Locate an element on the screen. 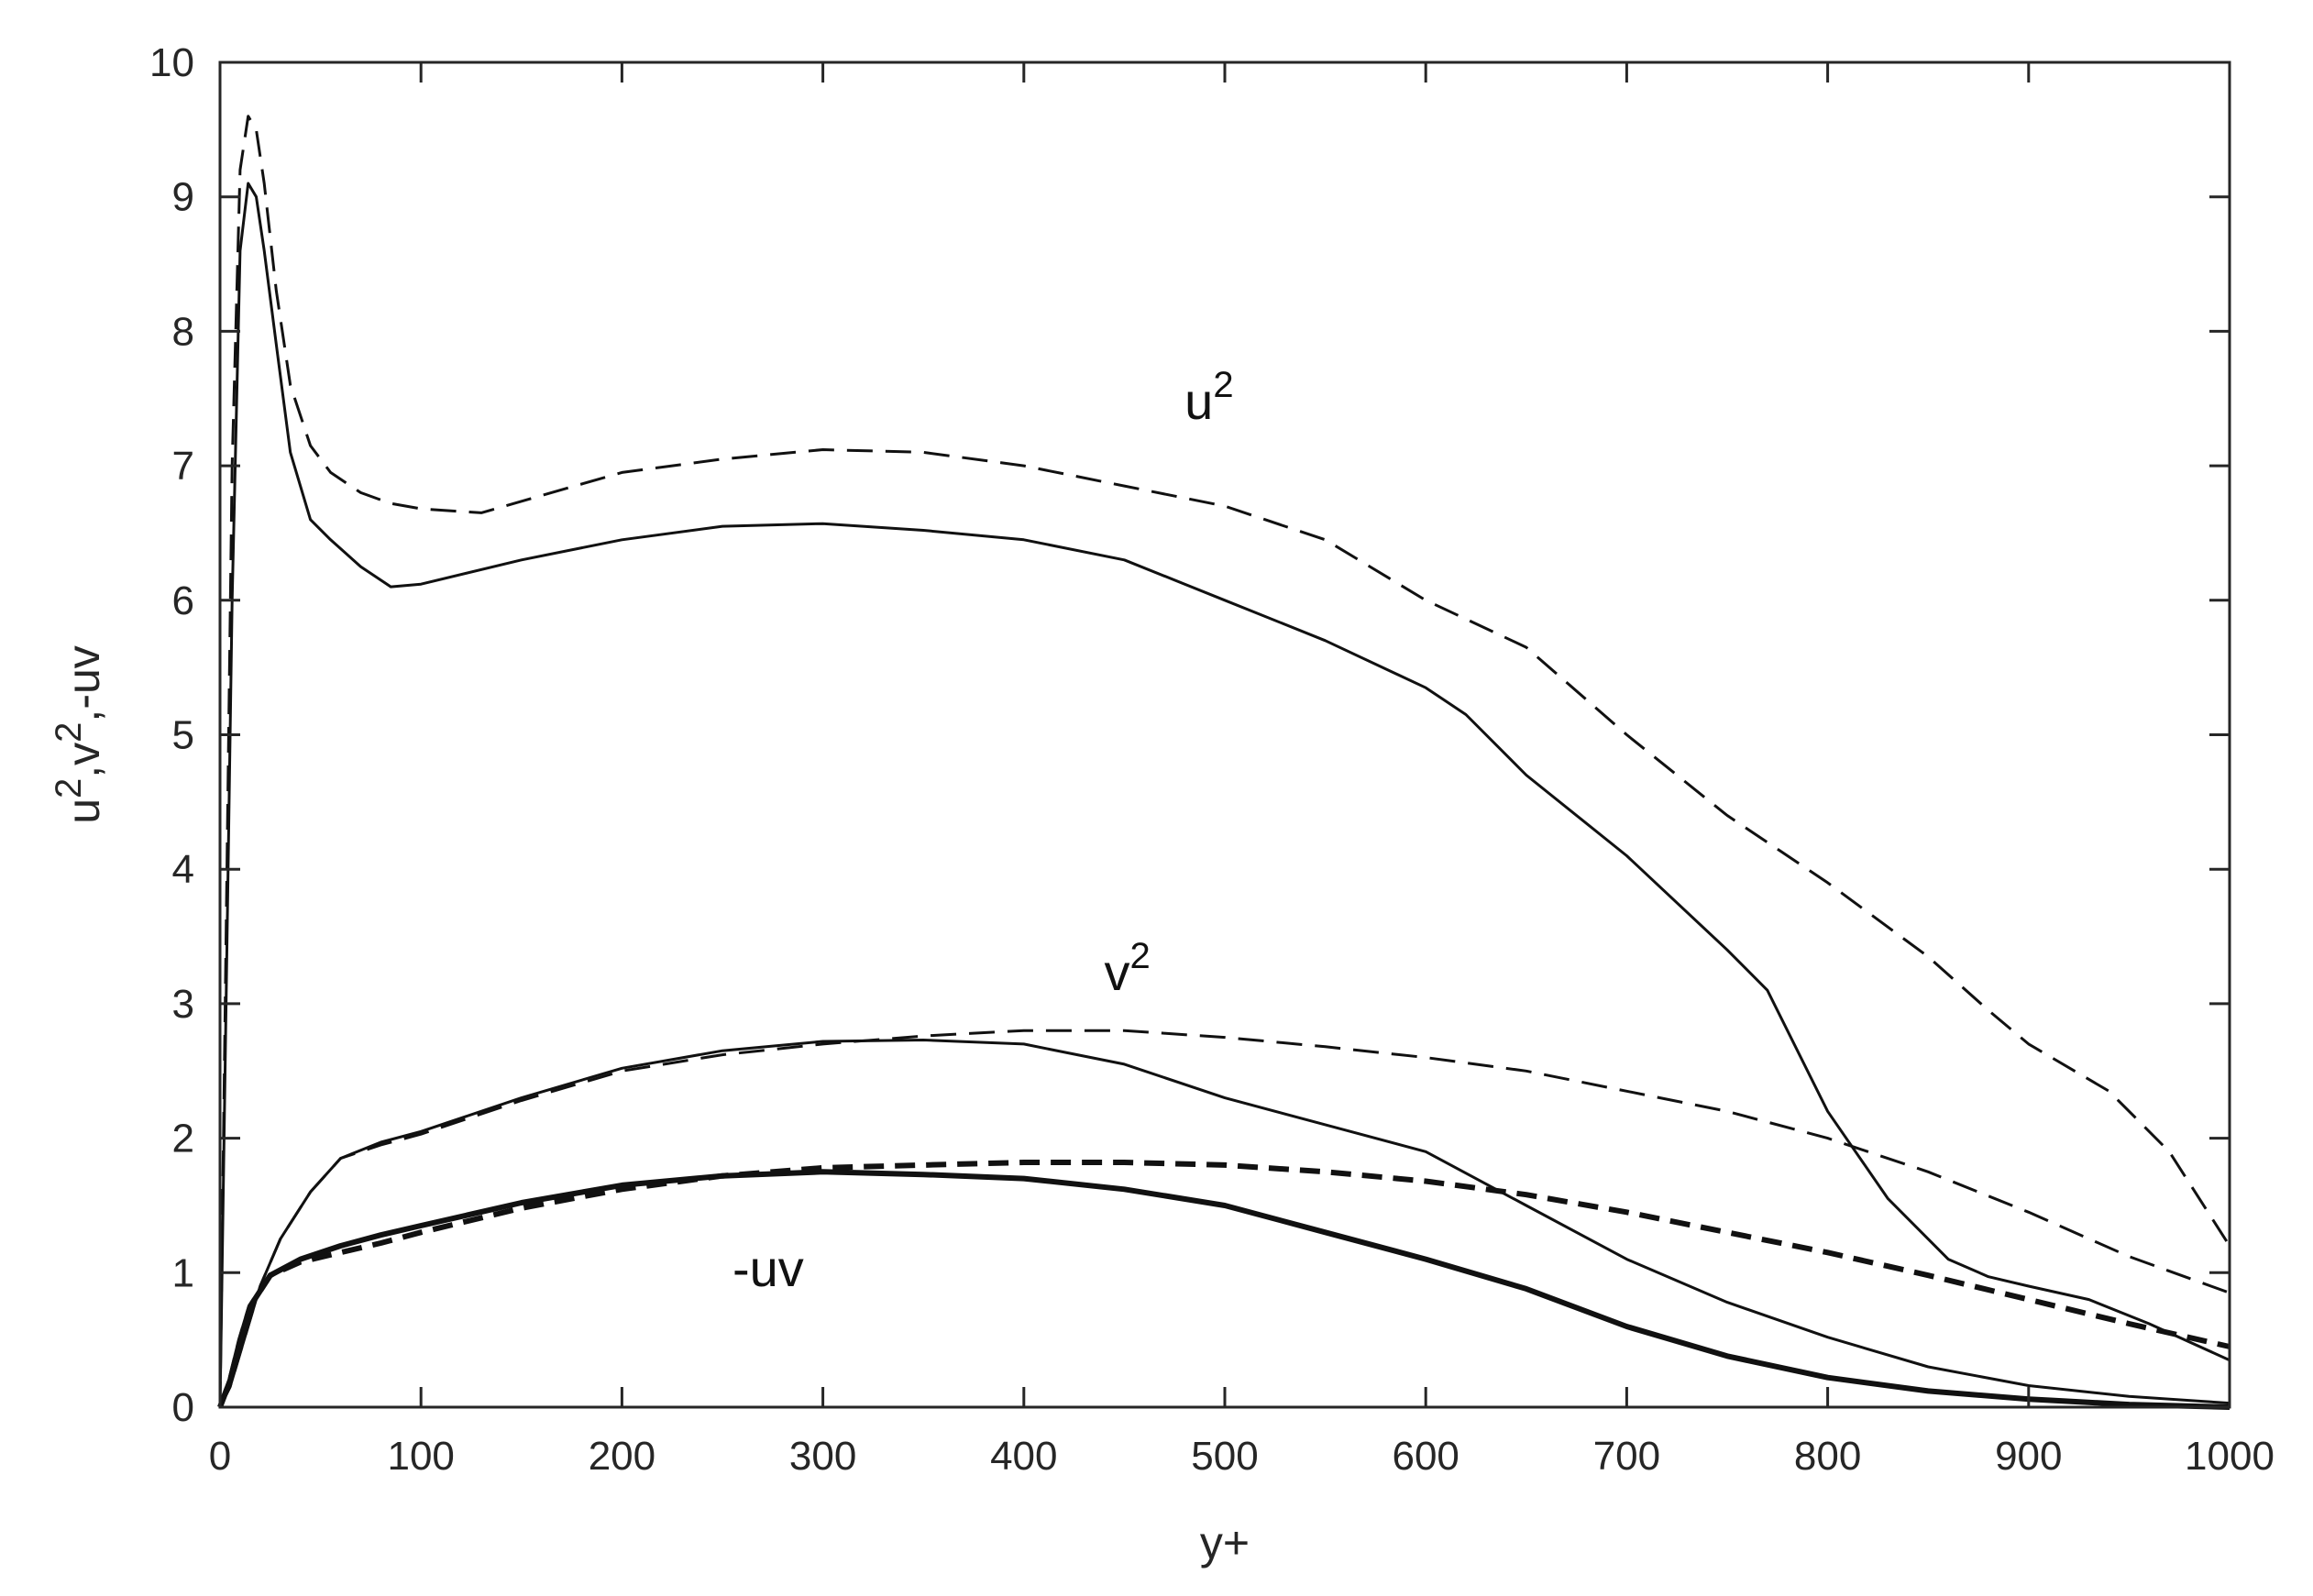 This screenshot has height=1596, width=2313. x-tick-label: 500 is located at coordinates (1224, 1456).